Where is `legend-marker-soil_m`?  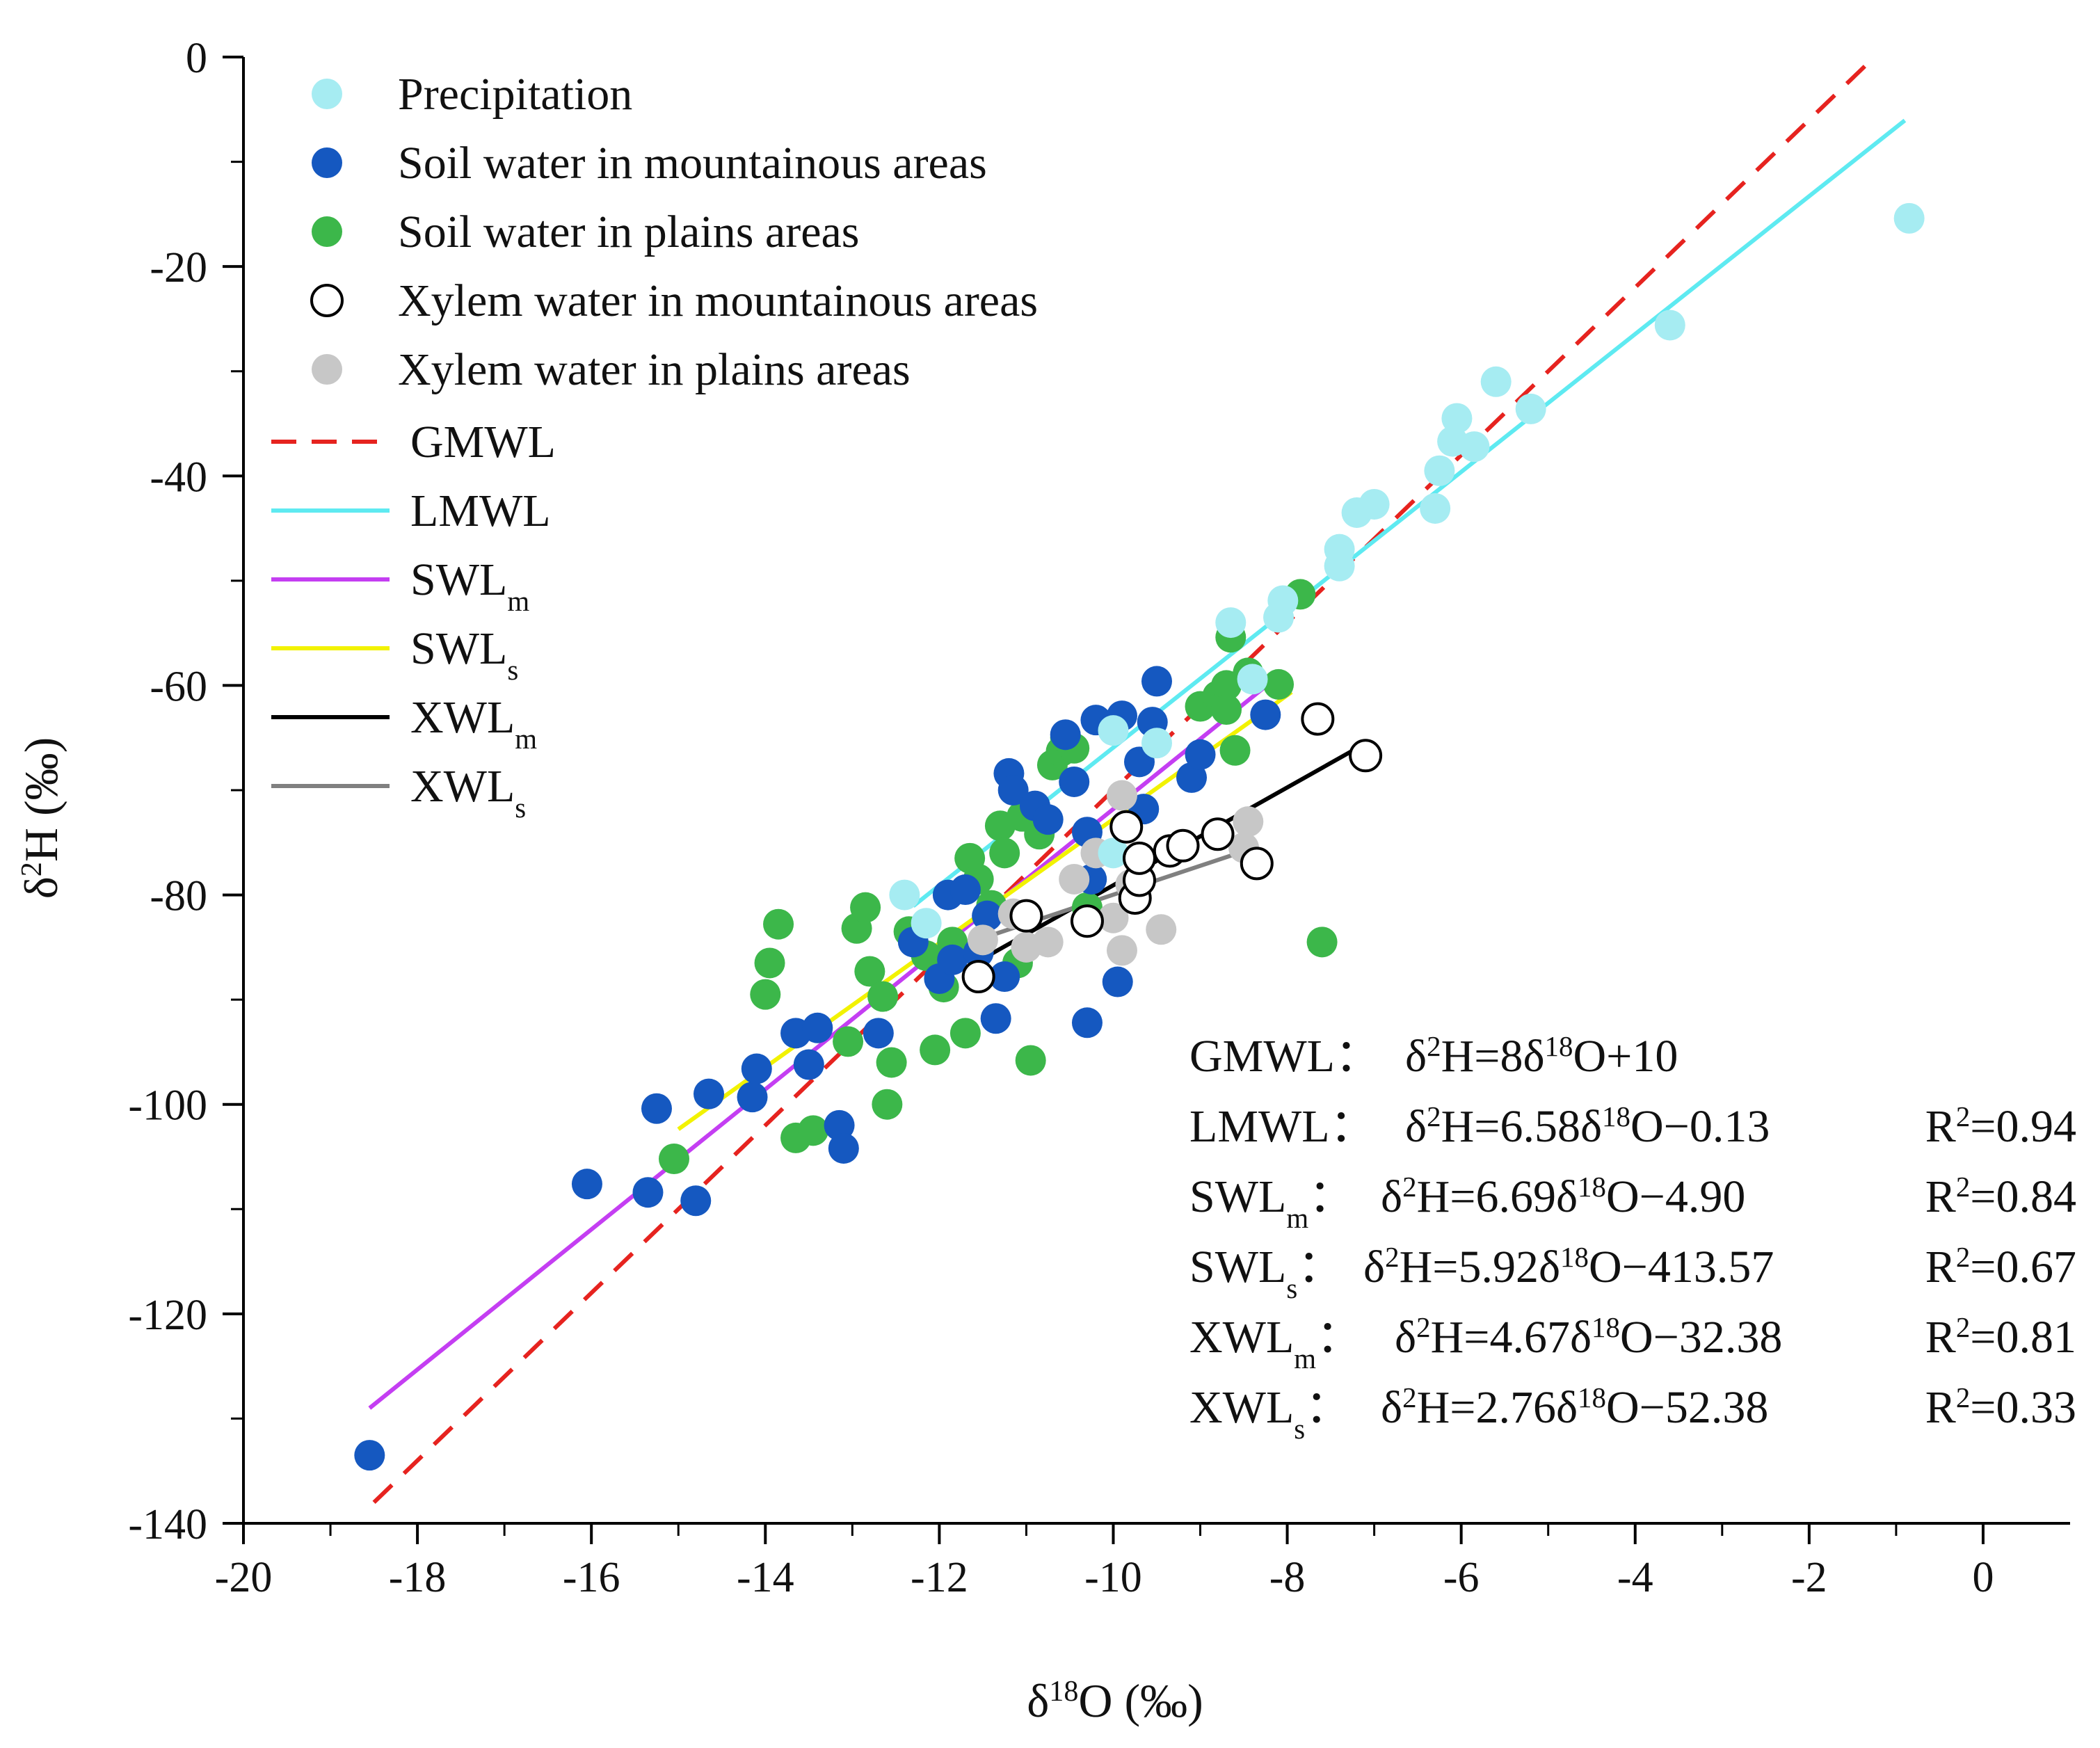
legend-marker-soil_m is located at coordinates (327, 162).